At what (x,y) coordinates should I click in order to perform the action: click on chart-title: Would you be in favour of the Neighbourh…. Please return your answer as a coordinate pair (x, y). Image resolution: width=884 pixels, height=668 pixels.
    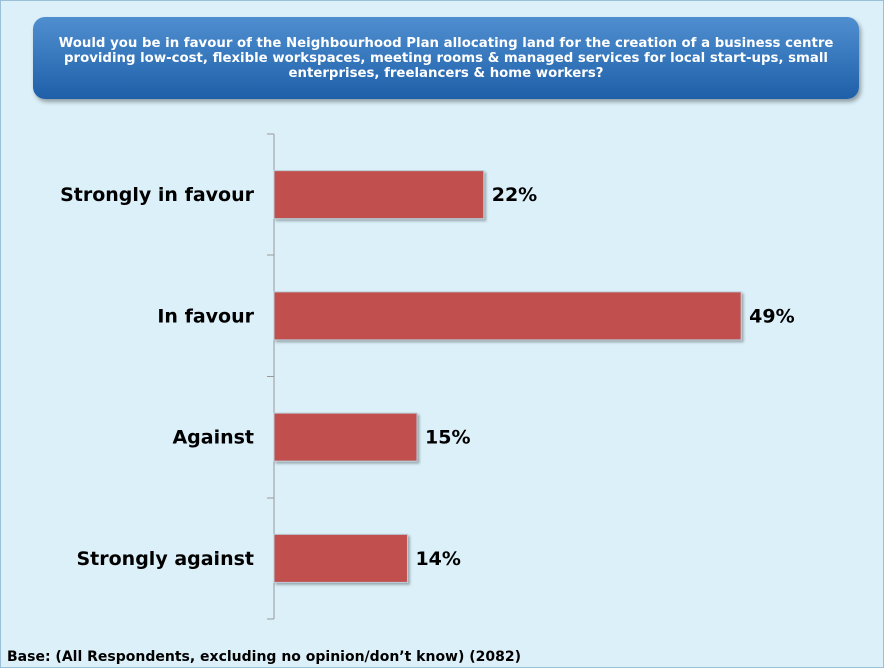
    Looking at the image, I should click on (446, 58).